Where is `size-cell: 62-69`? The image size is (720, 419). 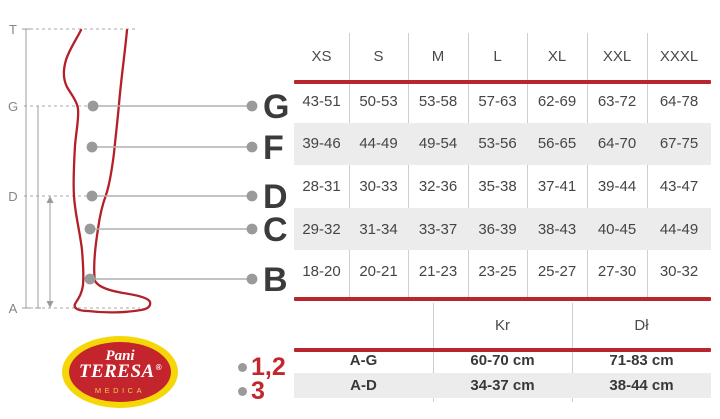 size-cell: 62-69 is located at coordinates (557, 101).